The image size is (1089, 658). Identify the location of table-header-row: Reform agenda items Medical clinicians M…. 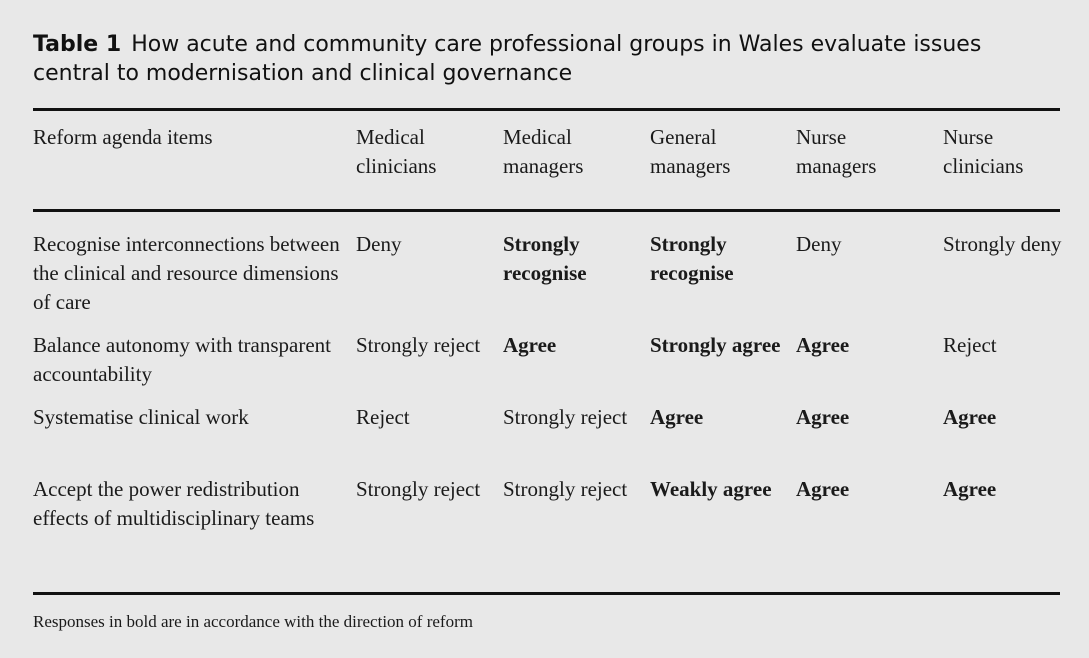
(546, 153).